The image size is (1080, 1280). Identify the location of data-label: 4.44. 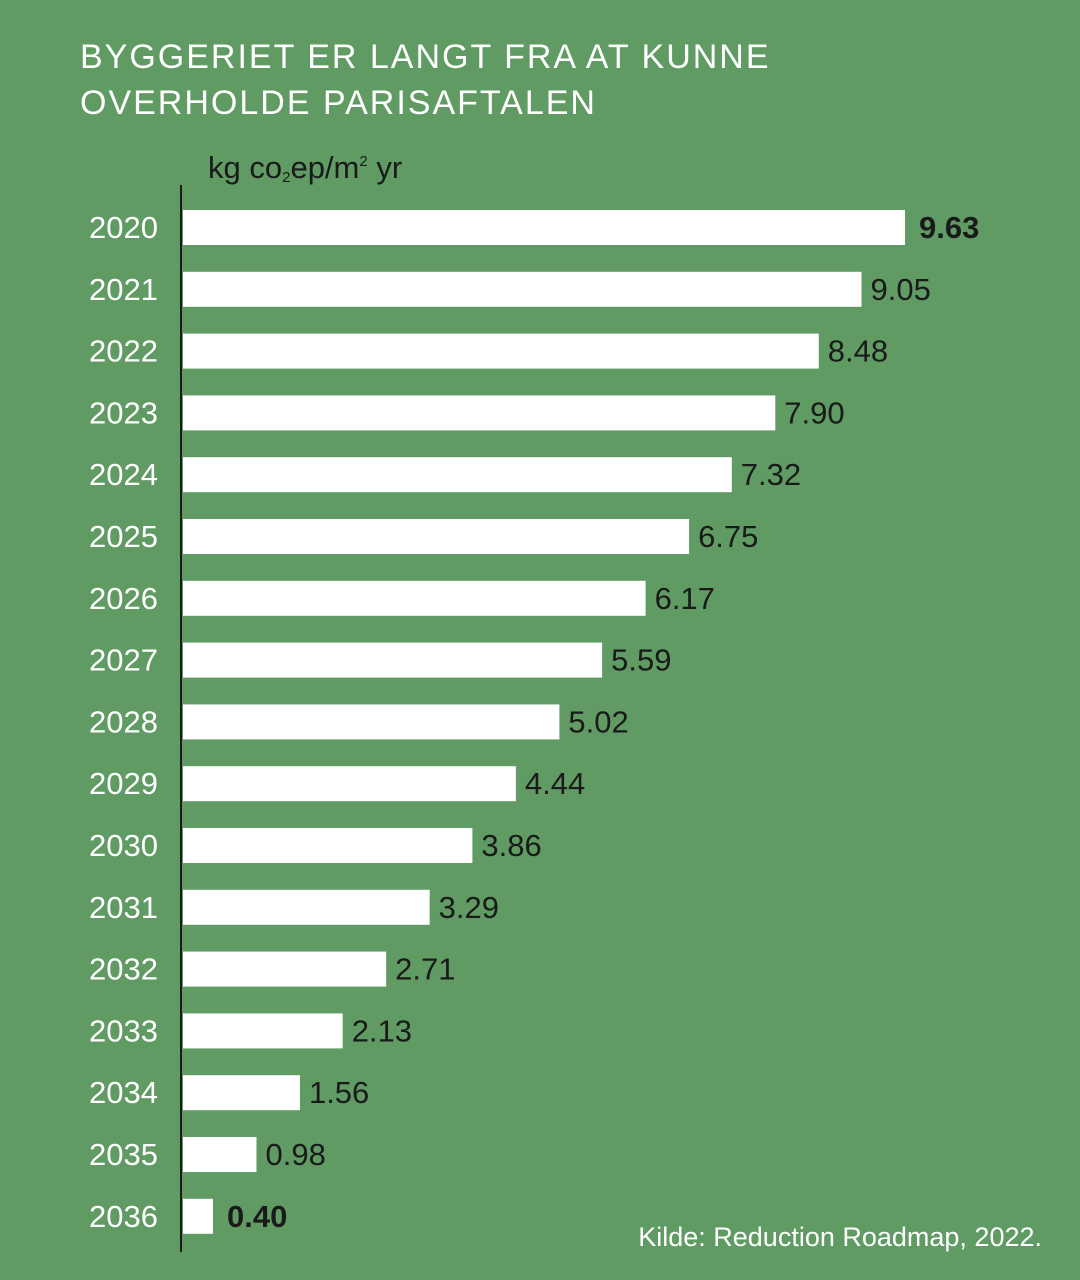
(555, 783).